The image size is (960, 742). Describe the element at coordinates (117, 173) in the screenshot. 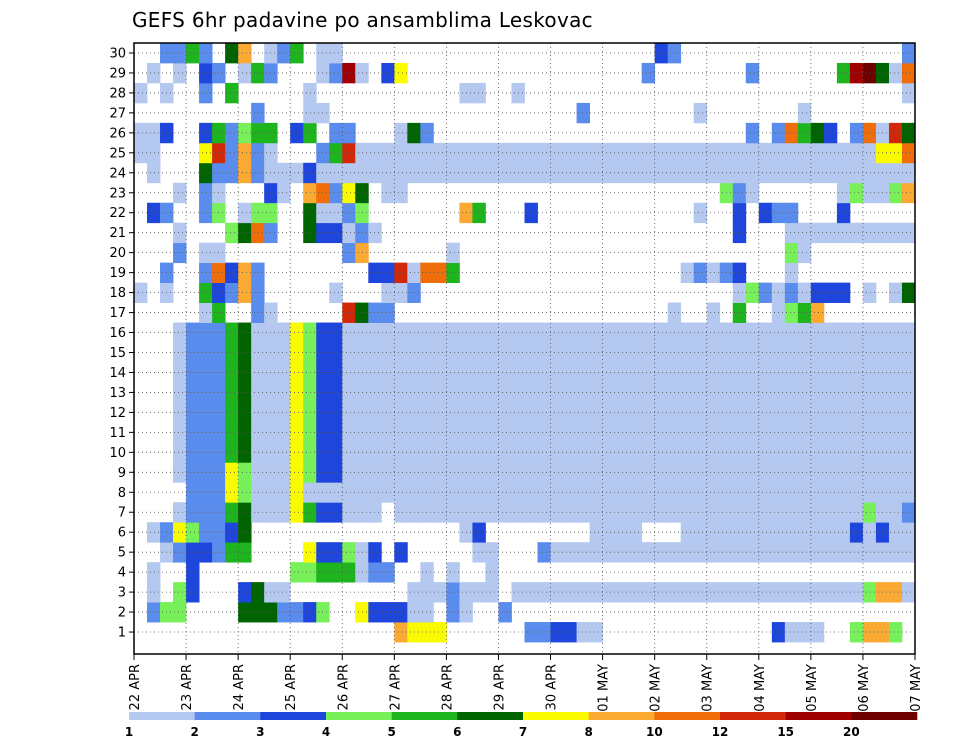

I see `y-tick-label: 24` at that location.